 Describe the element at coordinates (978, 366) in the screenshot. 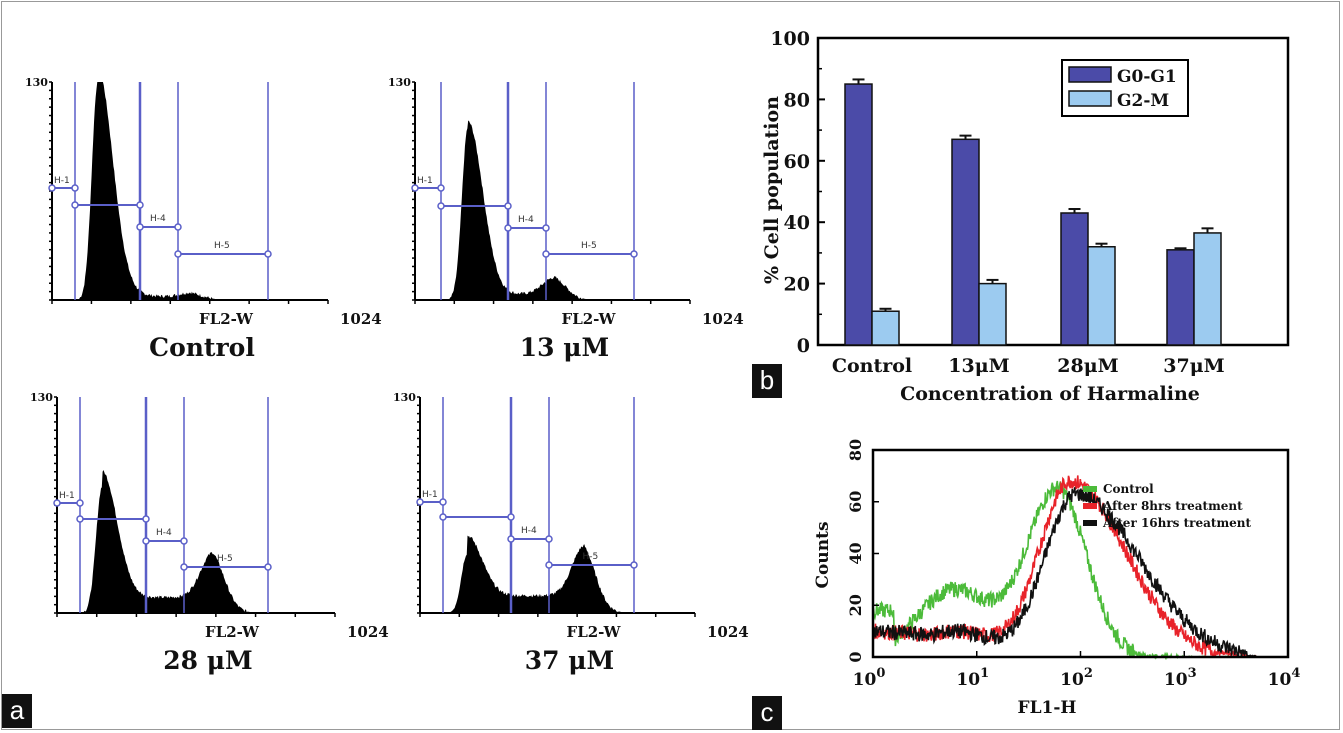

I see `category-label: 13μM` at that location.